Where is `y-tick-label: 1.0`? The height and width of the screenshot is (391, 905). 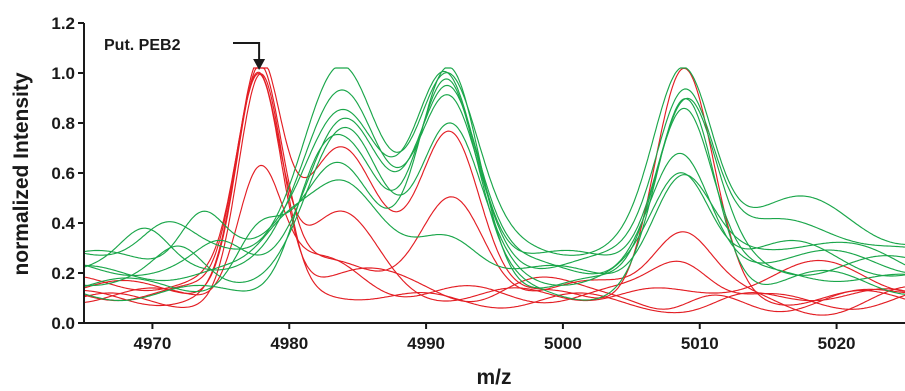
y-tick-label: 1.0 is located at coordinates (63, 73).